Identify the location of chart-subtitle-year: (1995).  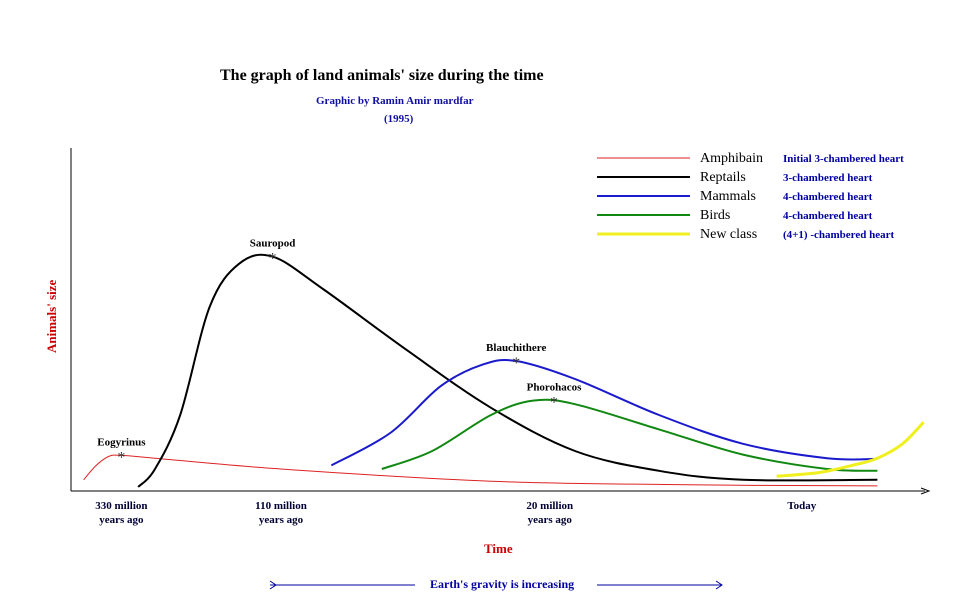
(399, 119).